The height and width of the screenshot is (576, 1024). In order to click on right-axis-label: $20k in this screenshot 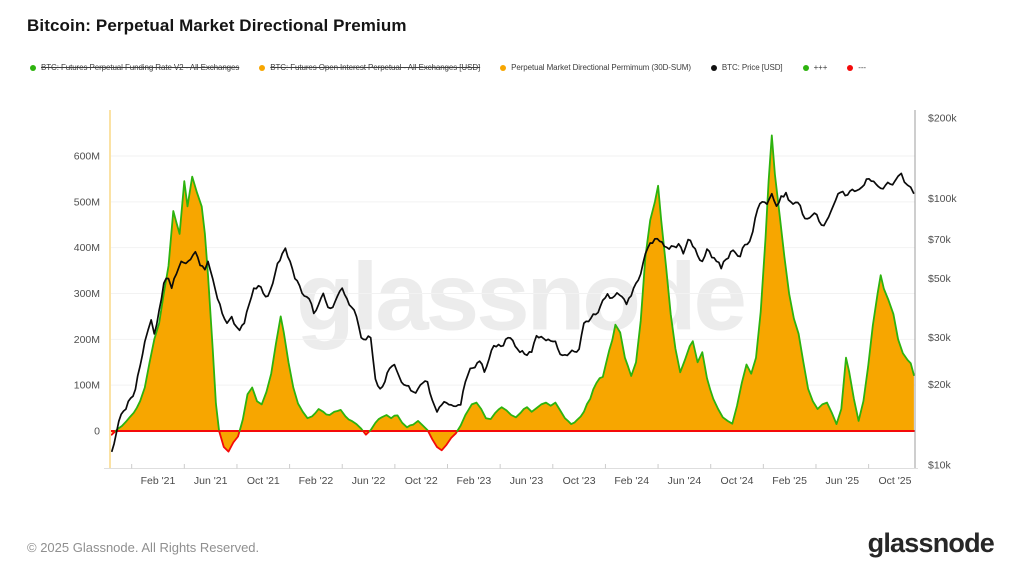, I will do `click(940, 385)`.